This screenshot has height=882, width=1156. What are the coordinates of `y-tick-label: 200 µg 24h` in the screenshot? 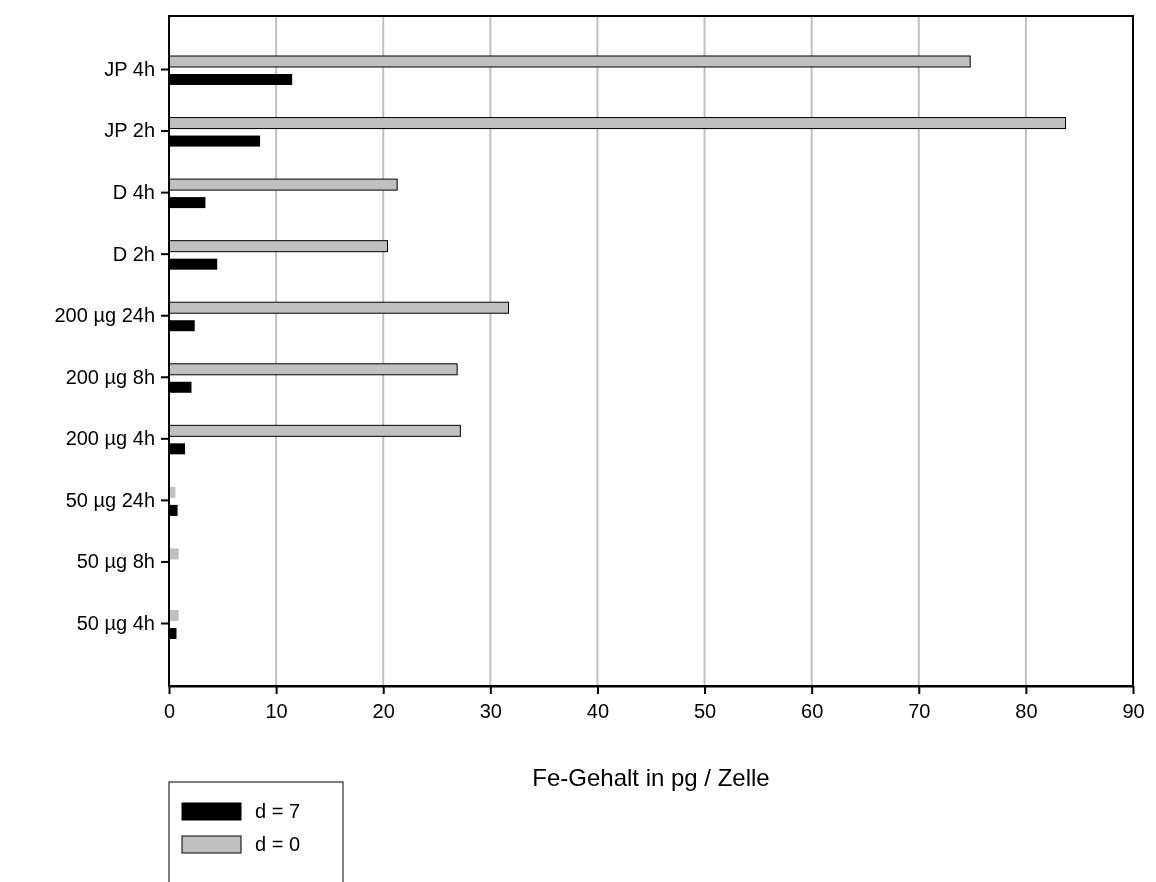 It's located at (104, 315).